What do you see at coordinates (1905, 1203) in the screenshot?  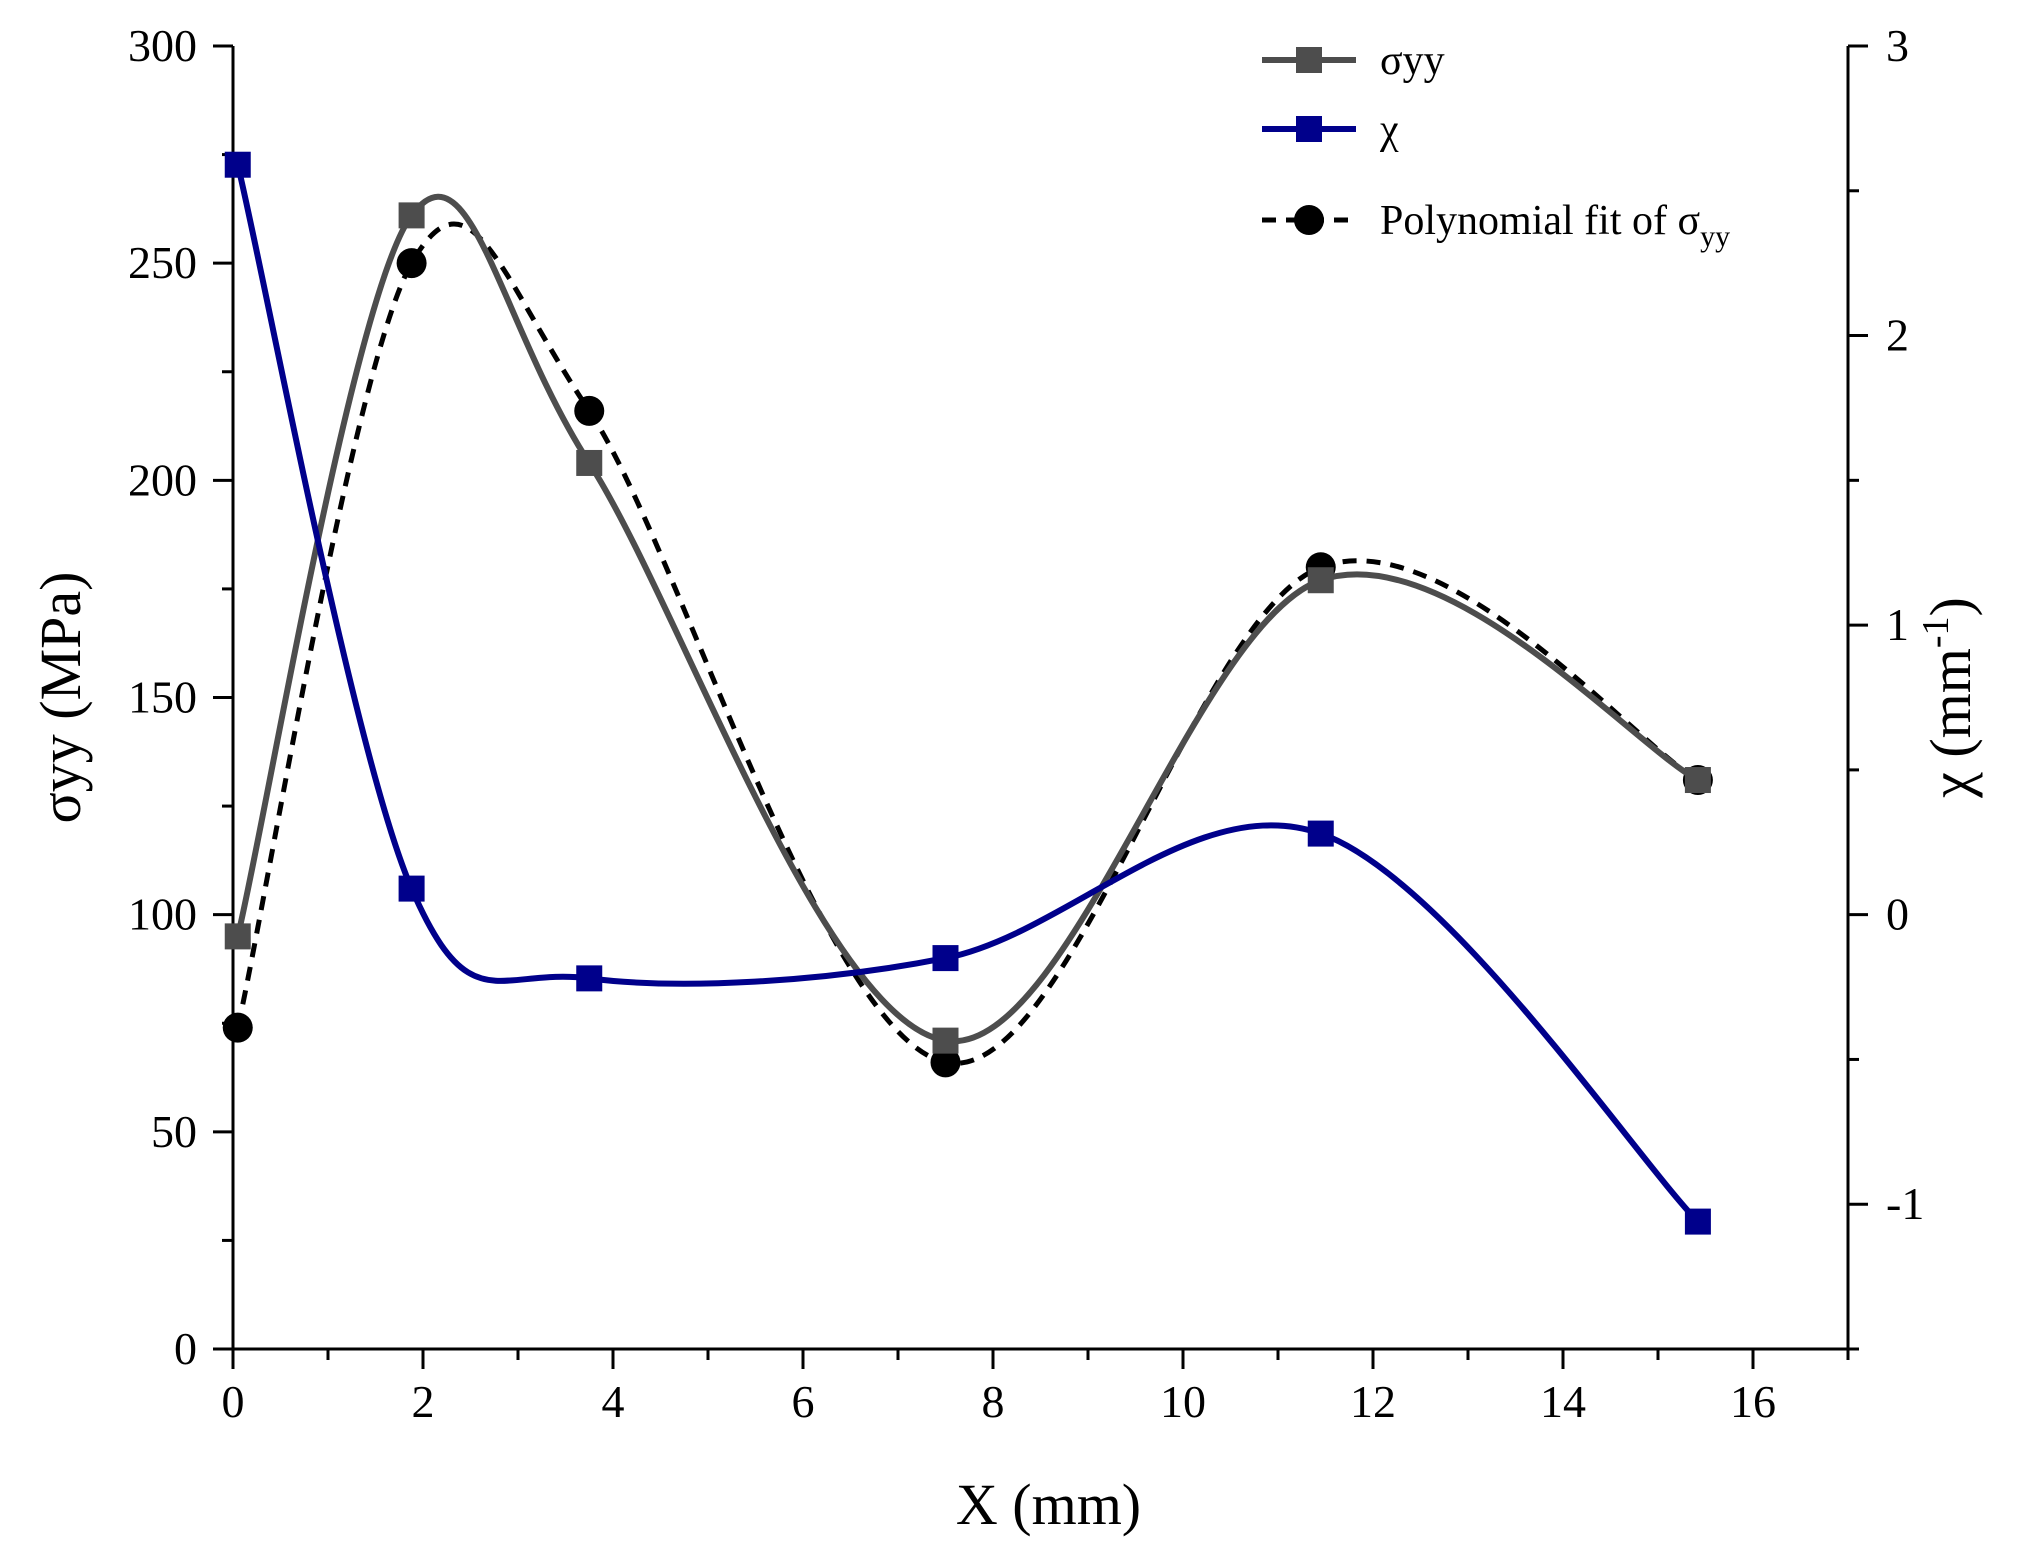 I see `y-right-tick-label: -1` at bounding box center [1905, 1203].